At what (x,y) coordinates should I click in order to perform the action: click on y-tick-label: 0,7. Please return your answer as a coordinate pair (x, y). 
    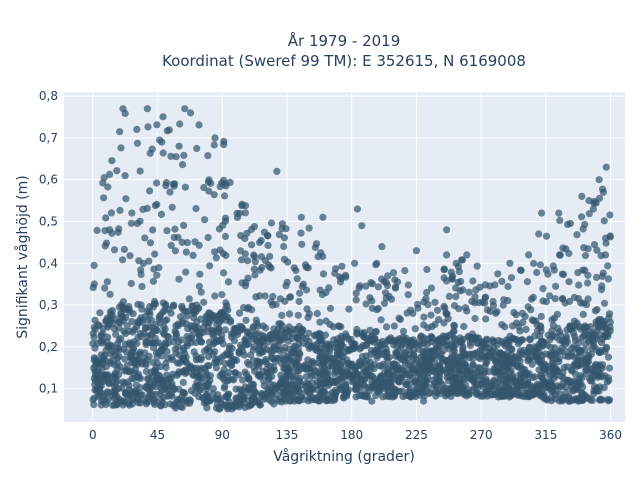
    Looking at the image, I should click on (48, 138).